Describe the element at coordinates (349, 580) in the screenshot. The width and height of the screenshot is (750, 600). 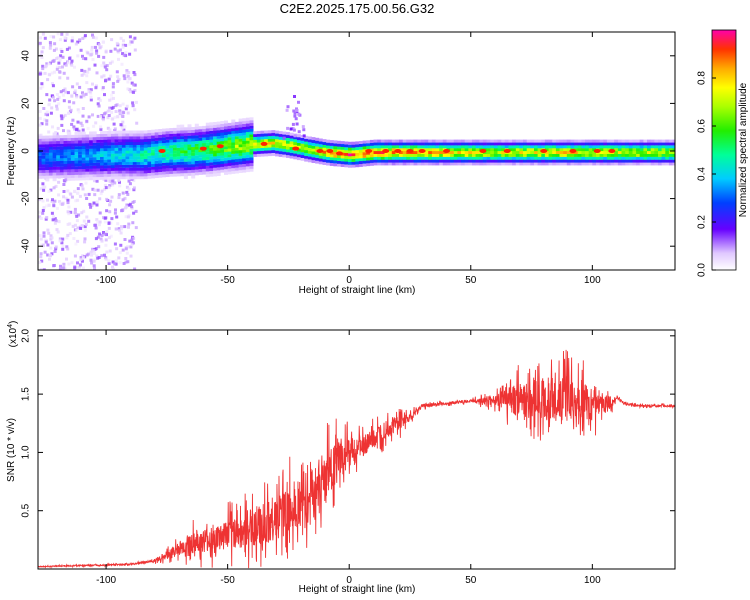
I see `x-tick-label: 0` at that location.